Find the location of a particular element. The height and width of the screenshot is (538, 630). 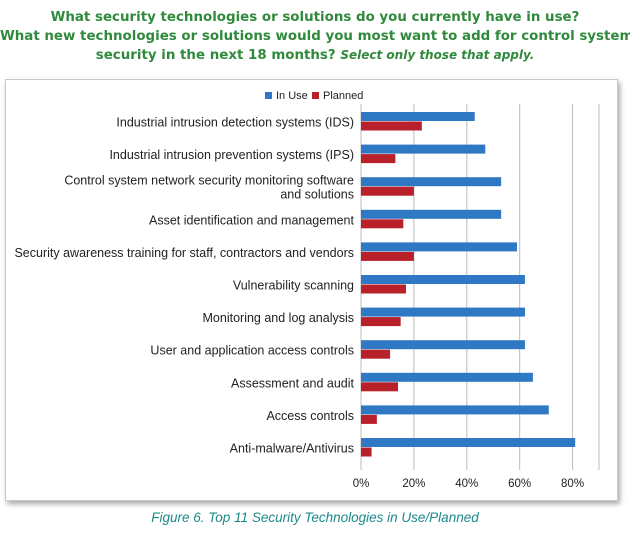

x-tick-labels: 0% 20% 40% 60% 80% is located at coordinates (468, 484).